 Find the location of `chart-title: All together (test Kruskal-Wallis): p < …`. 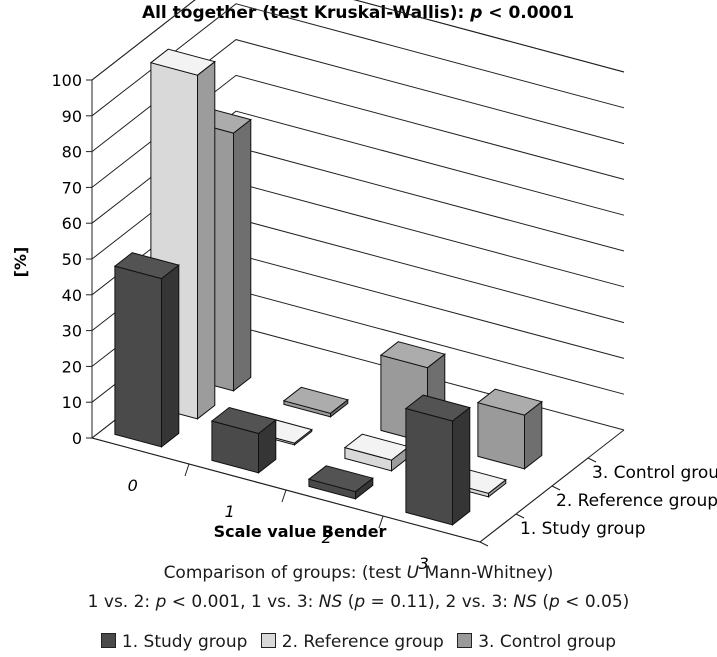

chart-title: All together (test Kruskal-Wallis): p < … is located at coordinates (358, 13).